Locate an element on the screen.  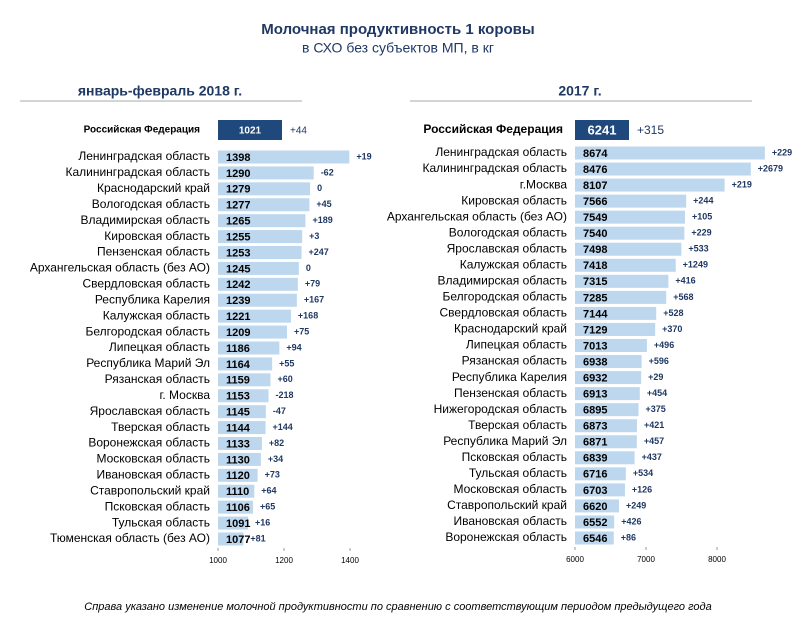
value-label: 6938 is located at coordinates (595, 362).